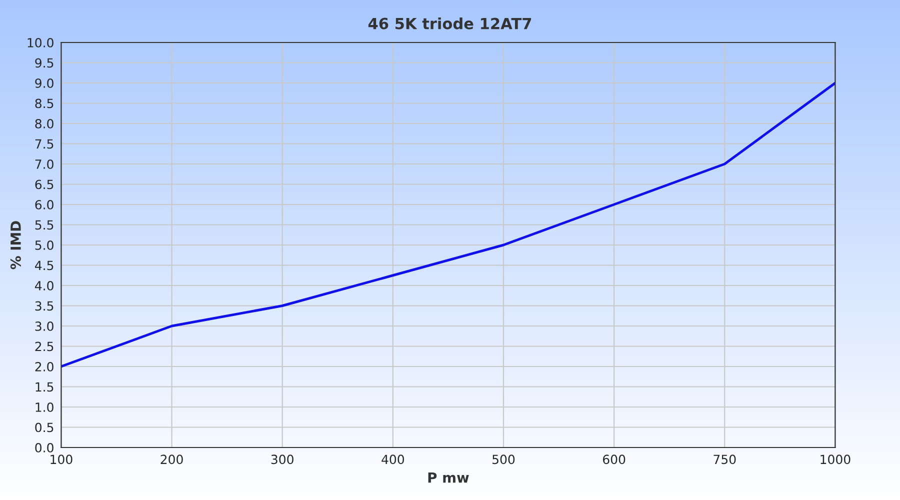 The width and height of the screenshot is (900, 500). What do you see at coordinates (44, 285) in the screenshot?
I see `y-tick-label: 4.0` at bounding box center [44, 285].